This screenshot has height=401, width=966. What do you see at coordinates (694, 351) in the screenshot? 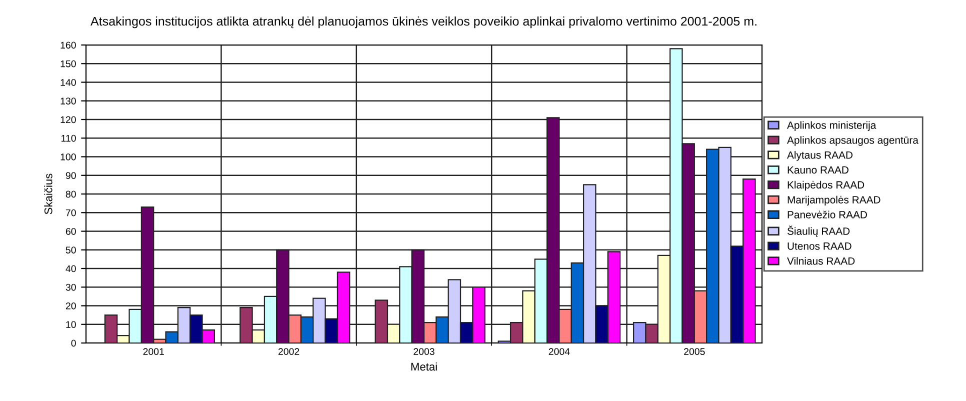
I see `x-tick-label: 2005` at bounding box center [694, 351].